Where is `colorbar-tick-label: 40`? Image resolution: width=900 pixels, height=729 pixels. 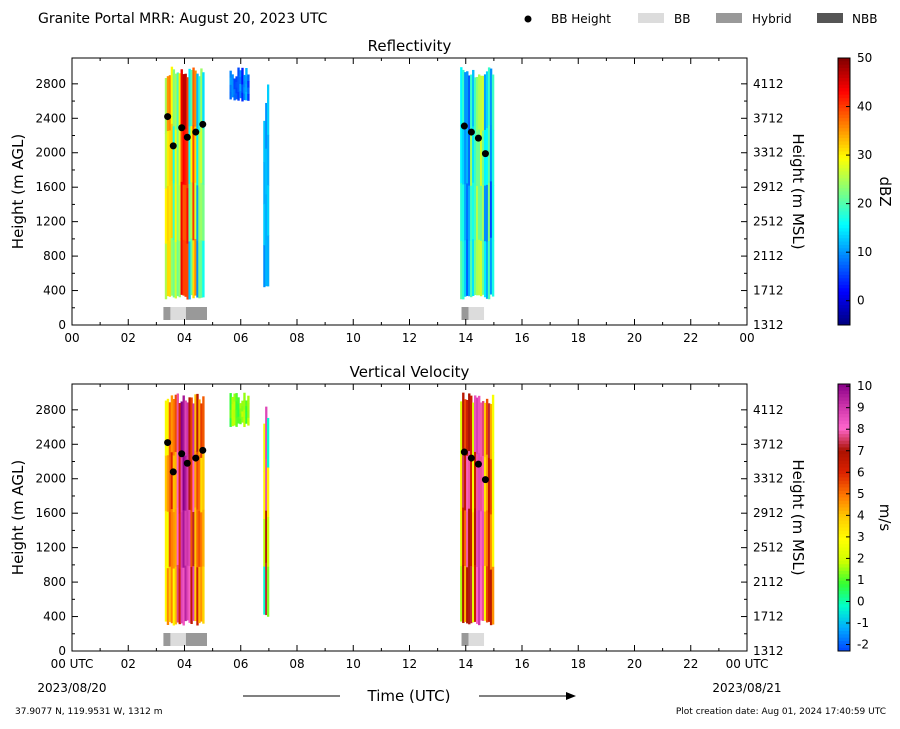 colorbar-tick-label: 40 is located at coordinates (864, 107).